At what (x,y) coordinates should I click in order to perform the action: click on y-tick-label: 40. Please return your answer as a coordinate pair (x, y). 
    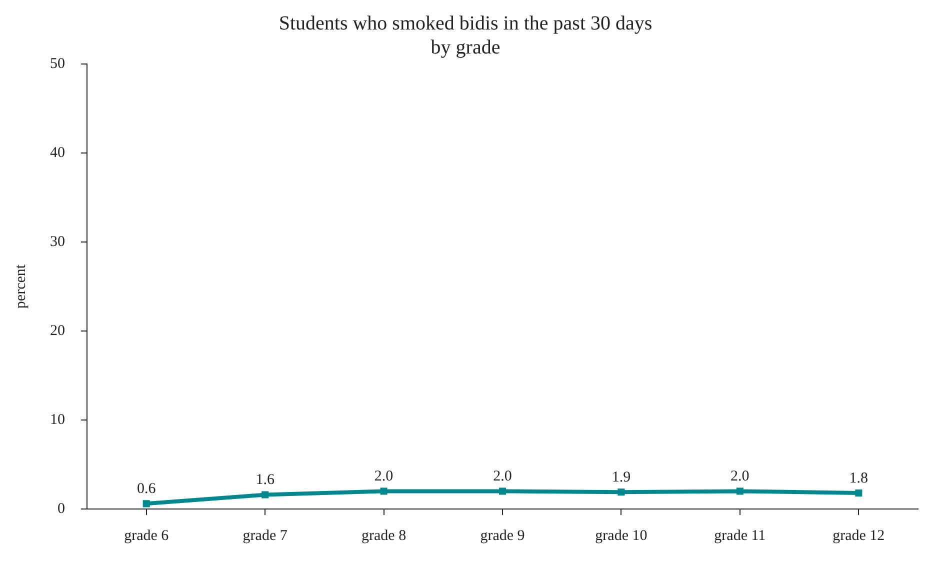
    Looking at the image, I should click on (57, 152).